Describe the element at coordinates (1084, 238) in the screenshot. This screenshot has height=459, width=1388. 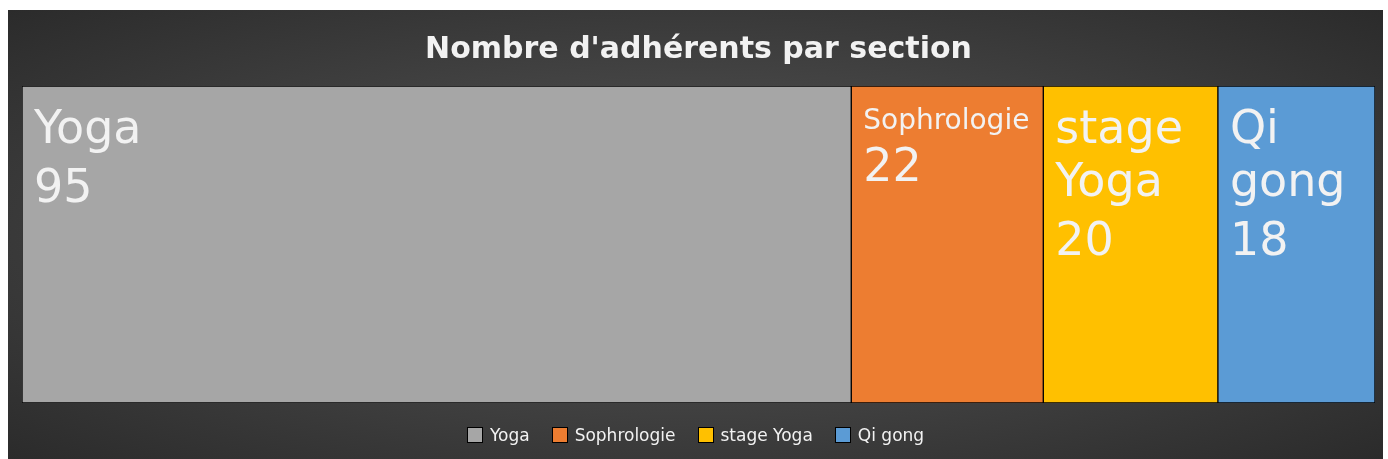
I see `data-label: 20` at that location.